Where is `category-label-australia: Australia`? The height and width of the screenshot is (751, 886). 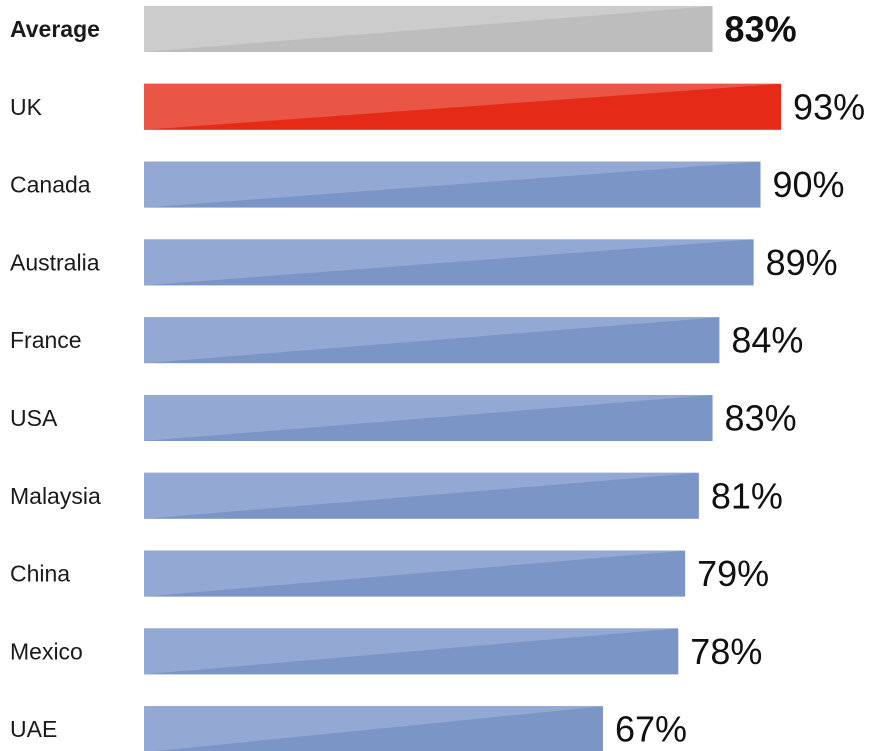
category-label-australia: Australia is located at coordinates (55, 262).